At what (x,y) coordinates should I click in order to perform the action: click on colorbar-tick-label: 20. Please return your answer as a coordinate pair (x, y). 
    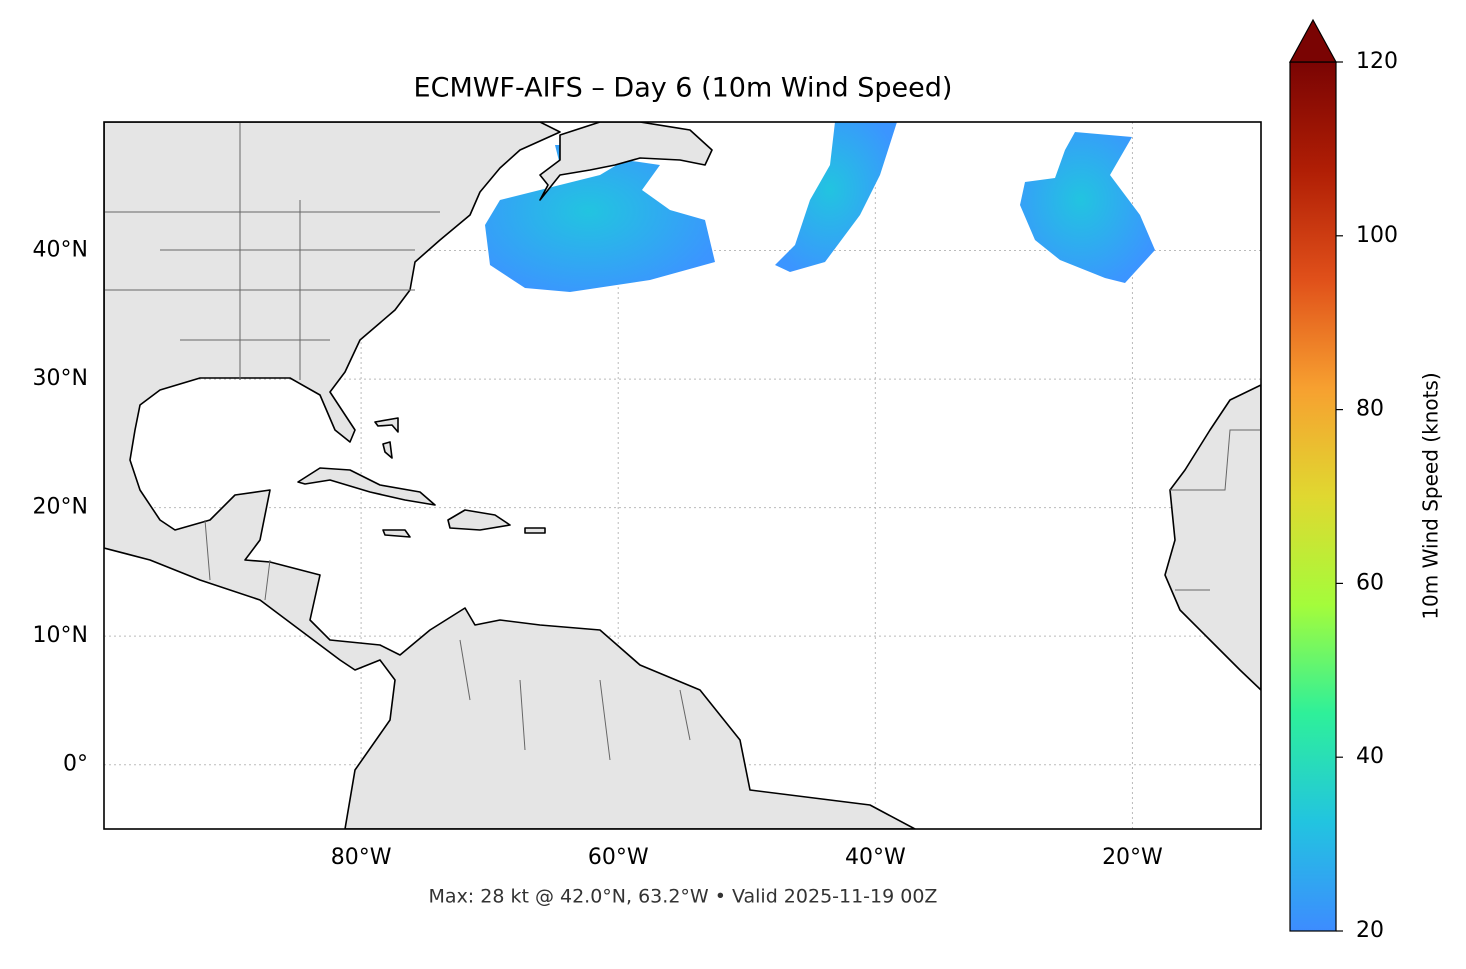
    Looking at the image, I should click on (1370, 930).